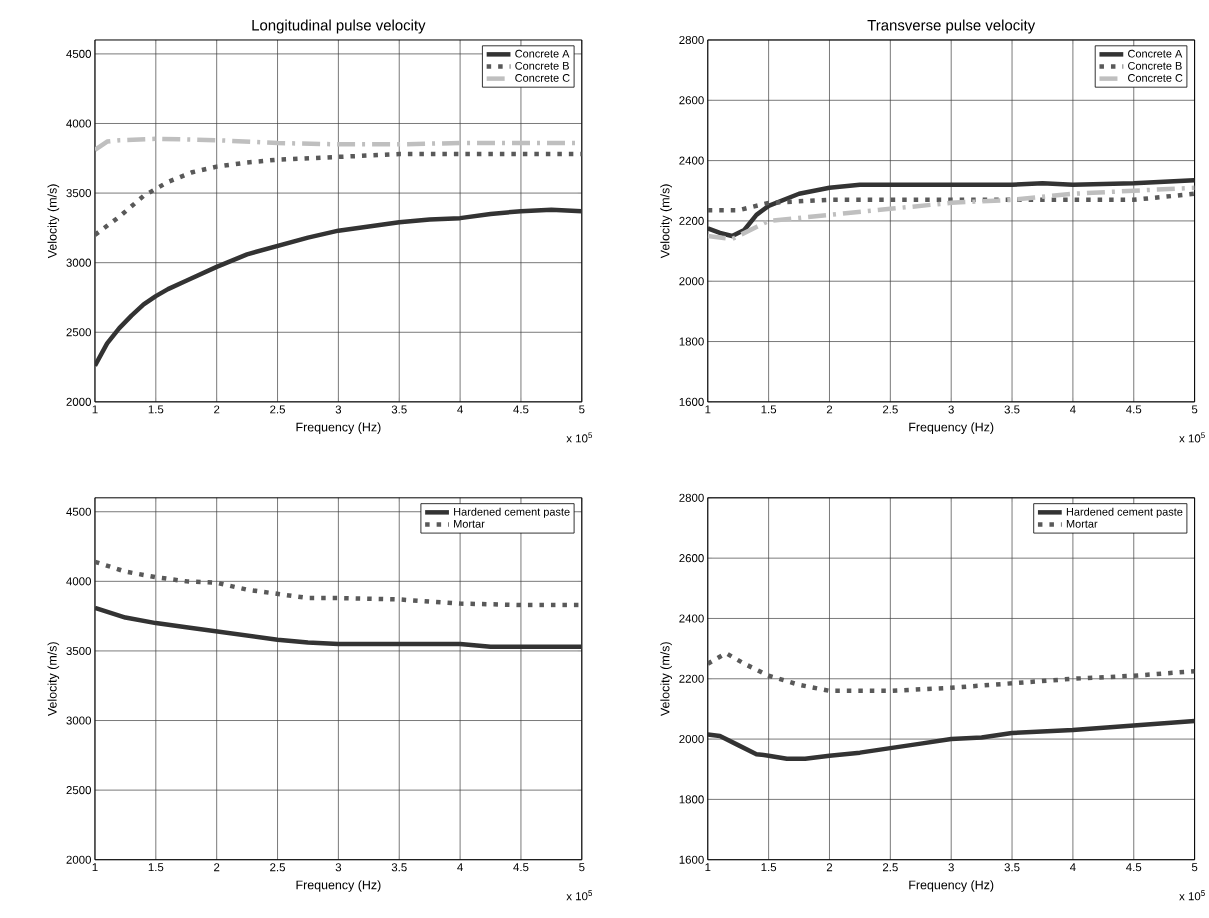 The height and width of the screenshot is (918, 1209). What do you see at coordinates (339, 26) in the screenshot?
I see `chart-title: Longitudinal pulse velocity` at bounding box center [339, 26].